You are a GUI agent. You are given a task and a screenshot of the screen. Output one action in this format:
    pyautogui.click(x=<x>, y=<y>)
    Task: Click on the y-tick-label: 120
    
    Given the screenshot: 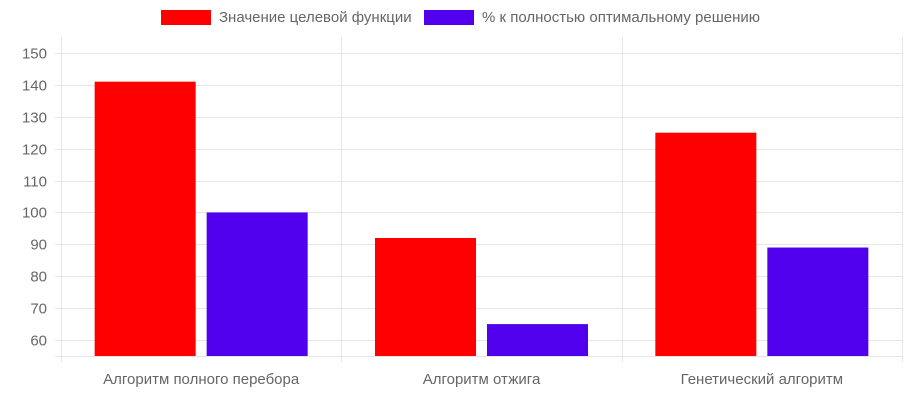 What is the action you would take?
    pyautogui.click(x=34, y=150)
    